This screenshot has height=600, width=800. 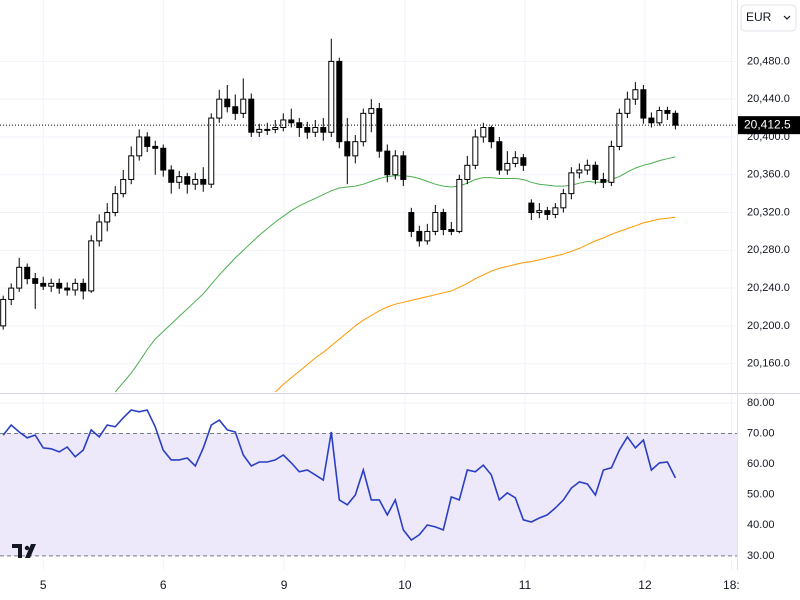 What do you see at coordinates (284, 585) in the screenshot?
I see `x-tick-label: 9` at bounding box center [284, 585].